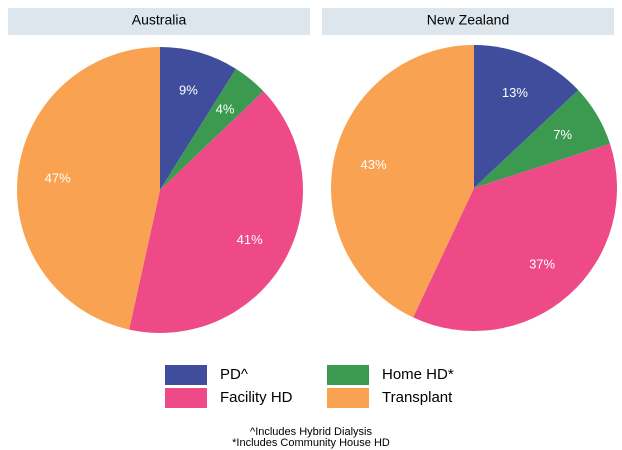 The image size is (622, 450). What do you see at coordinates (374, 164) in the screenshot?
I see `slice-label: 43%` at bounding box center [374, 164].